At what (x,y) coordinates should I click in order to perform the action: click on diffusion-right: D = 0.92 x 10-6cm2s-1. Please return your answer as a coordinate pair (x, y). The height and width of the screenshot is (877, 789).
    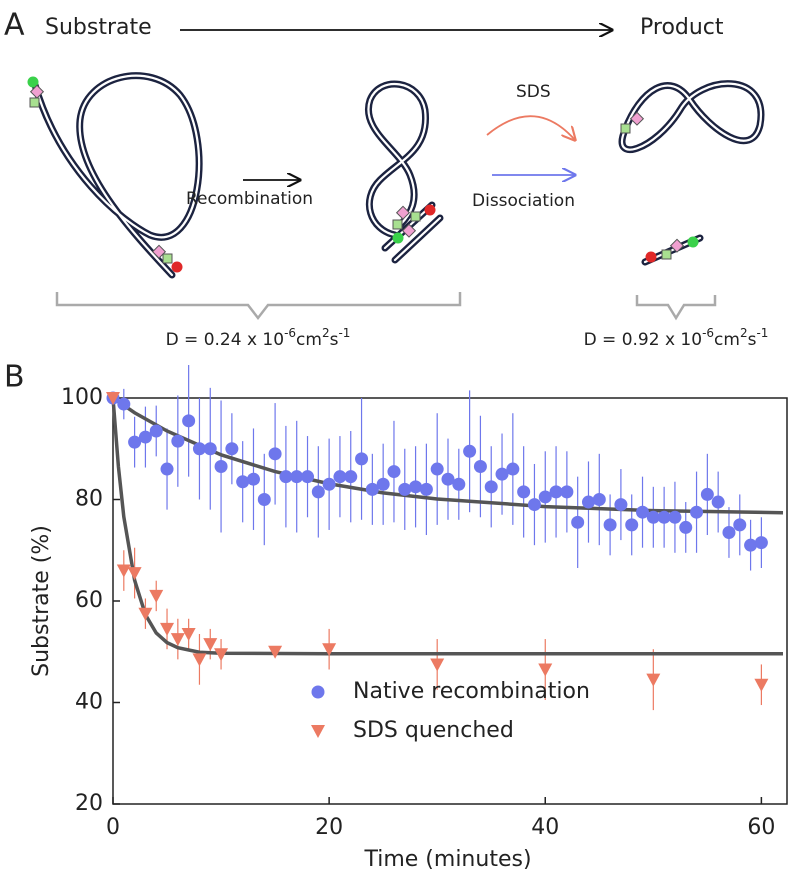
    Looking at the image, I should click on (676, 338).